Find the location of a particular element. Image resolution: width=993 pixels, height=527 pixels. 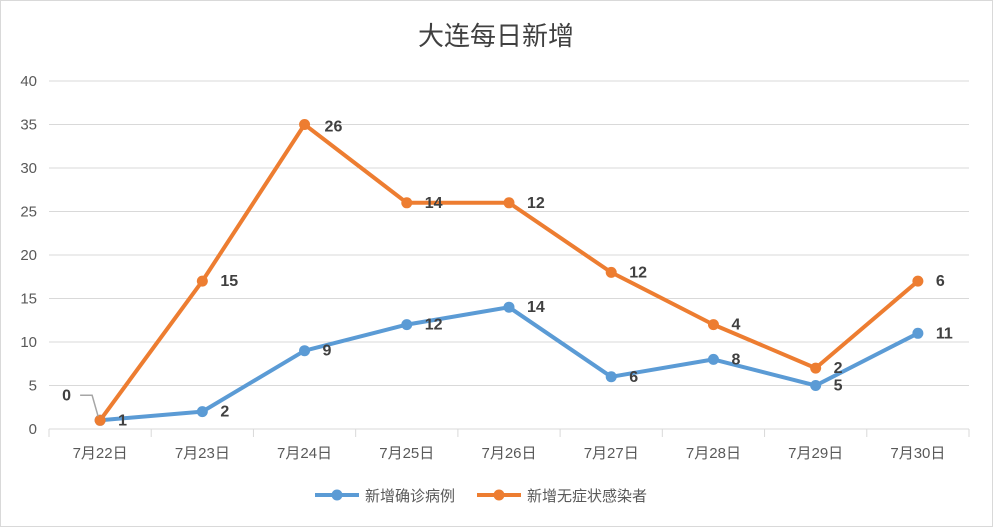

data-label-0: 1 is located at coordinates (122, 420).